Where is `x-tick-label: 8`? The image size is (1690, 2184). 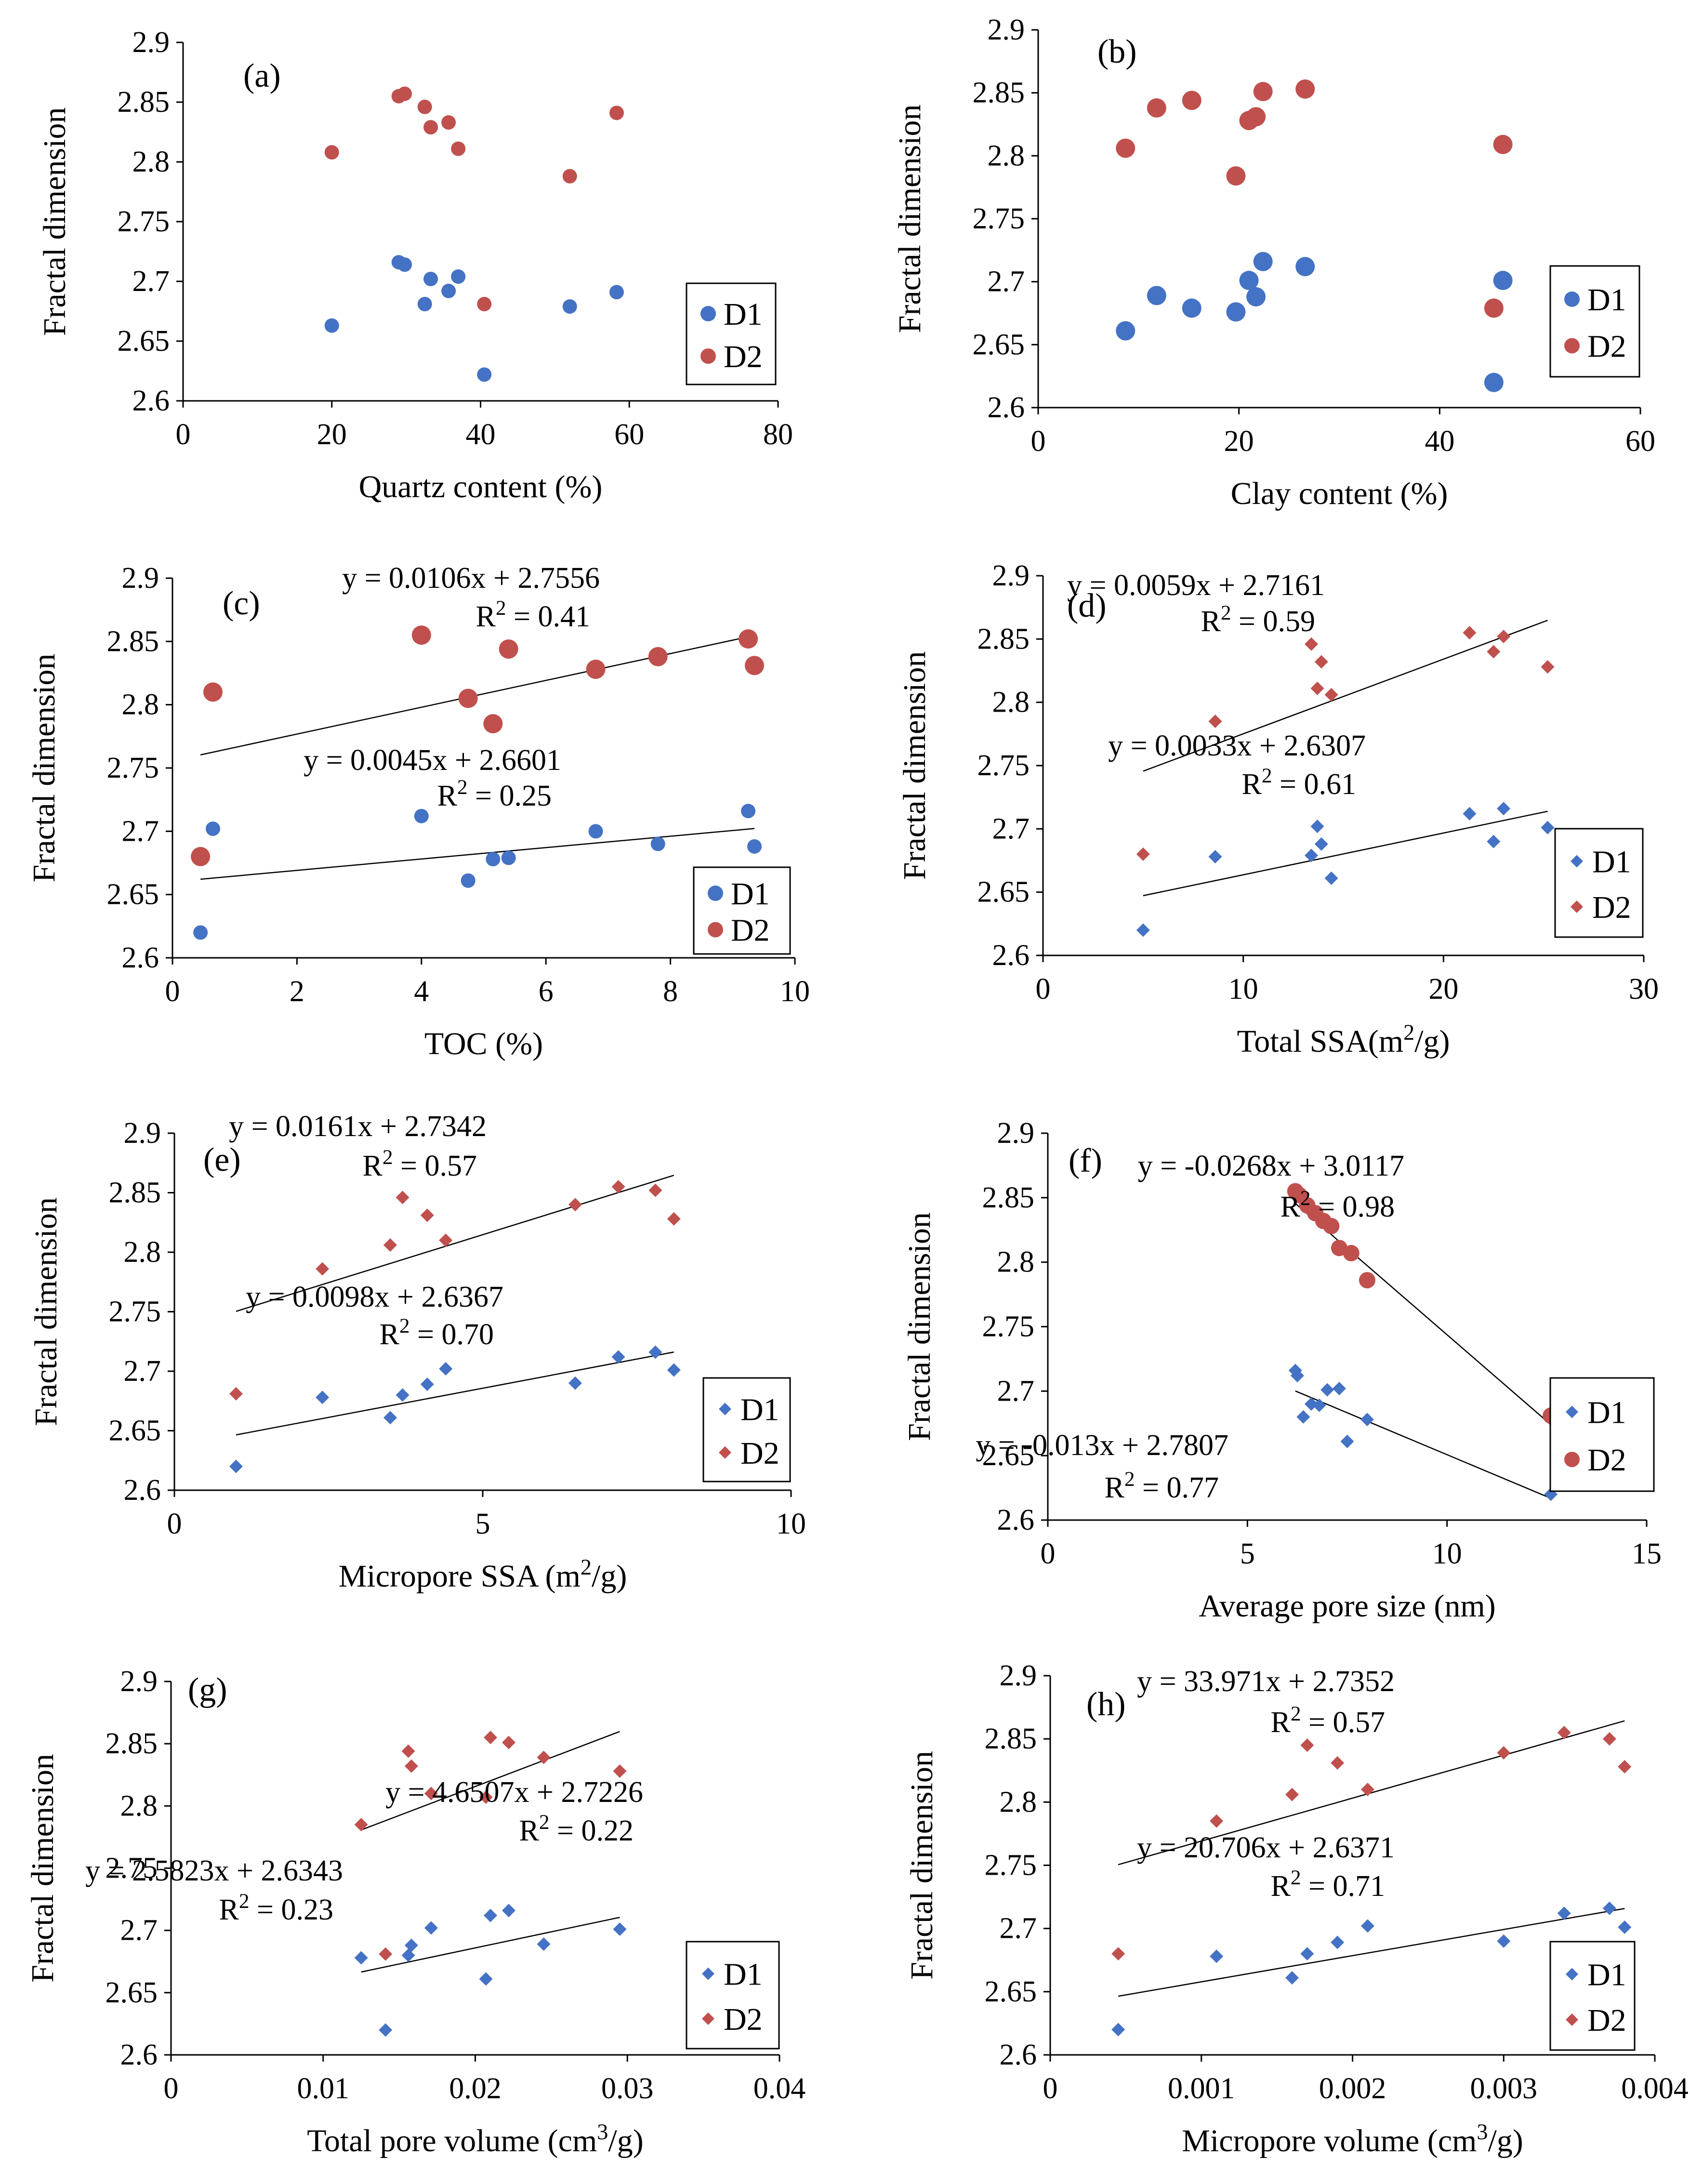 x-tick-label: 8 is located at coordinates (670, 991).